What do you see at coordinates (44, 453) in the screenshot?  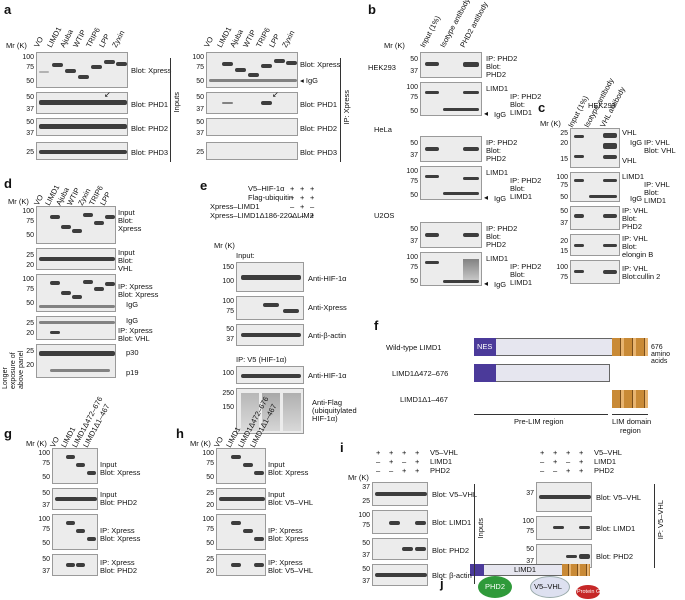 I see `g1-tick-0: 100` at bounding box center [44, 453].